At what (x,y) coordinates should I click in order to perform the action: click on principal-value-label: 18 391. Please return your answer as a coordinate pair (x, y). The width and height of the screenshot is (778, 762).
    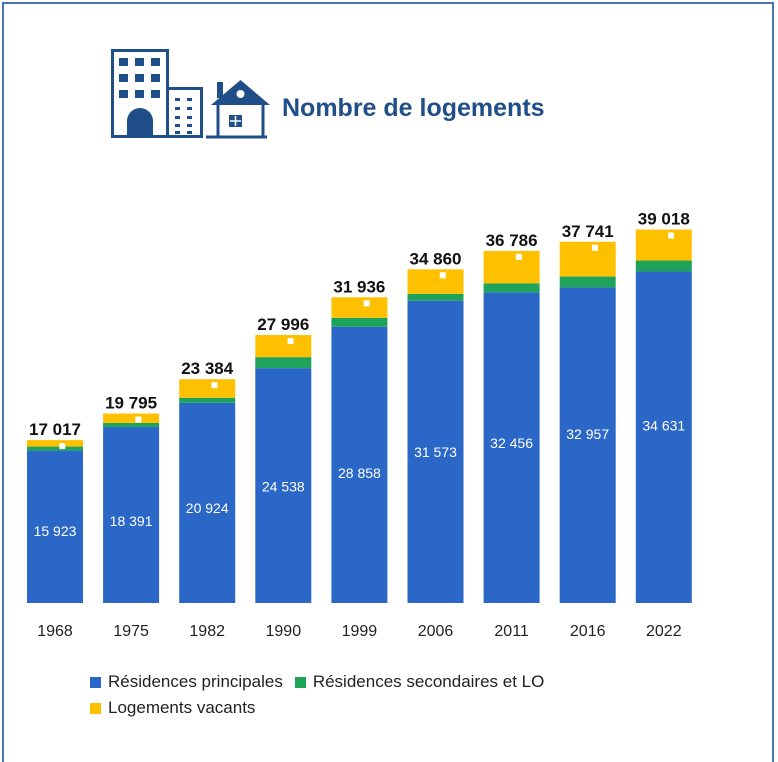
    Looking at the image, I should click on (131, 521).